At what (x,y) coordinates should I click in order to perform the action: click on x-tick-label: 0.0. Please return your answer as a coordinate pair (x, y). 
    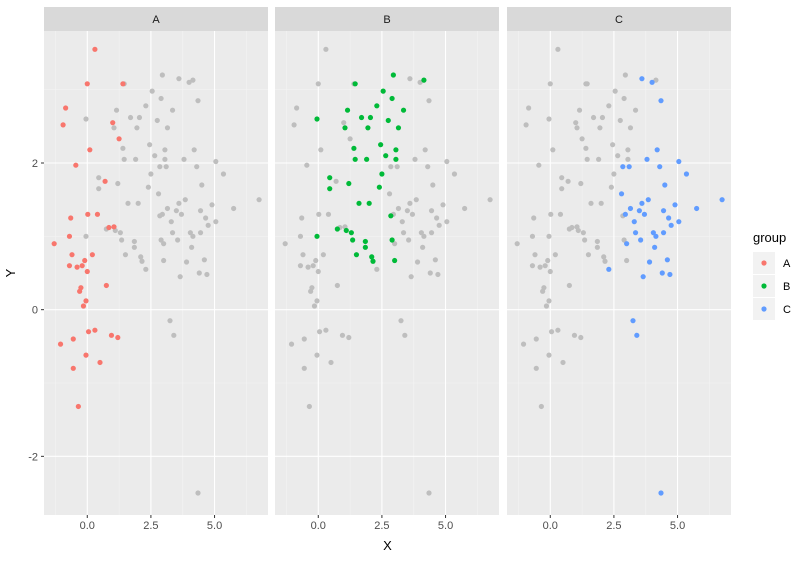
    Looking at the image, I should click on (550, 526).